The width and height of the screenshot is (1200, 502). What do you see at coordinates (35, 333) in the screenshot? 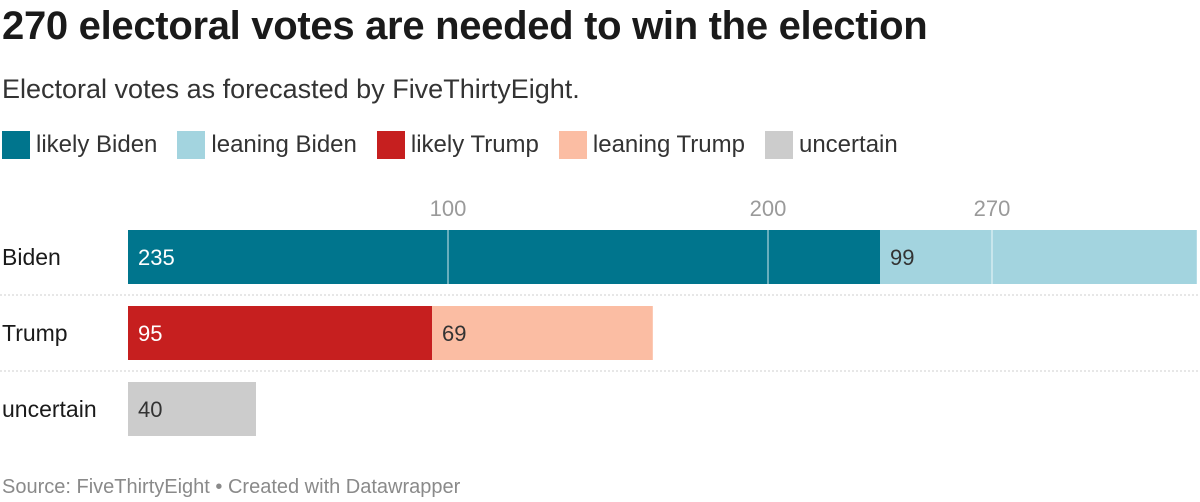
I see `category-label: Trump` at bounding box center [35, 333].